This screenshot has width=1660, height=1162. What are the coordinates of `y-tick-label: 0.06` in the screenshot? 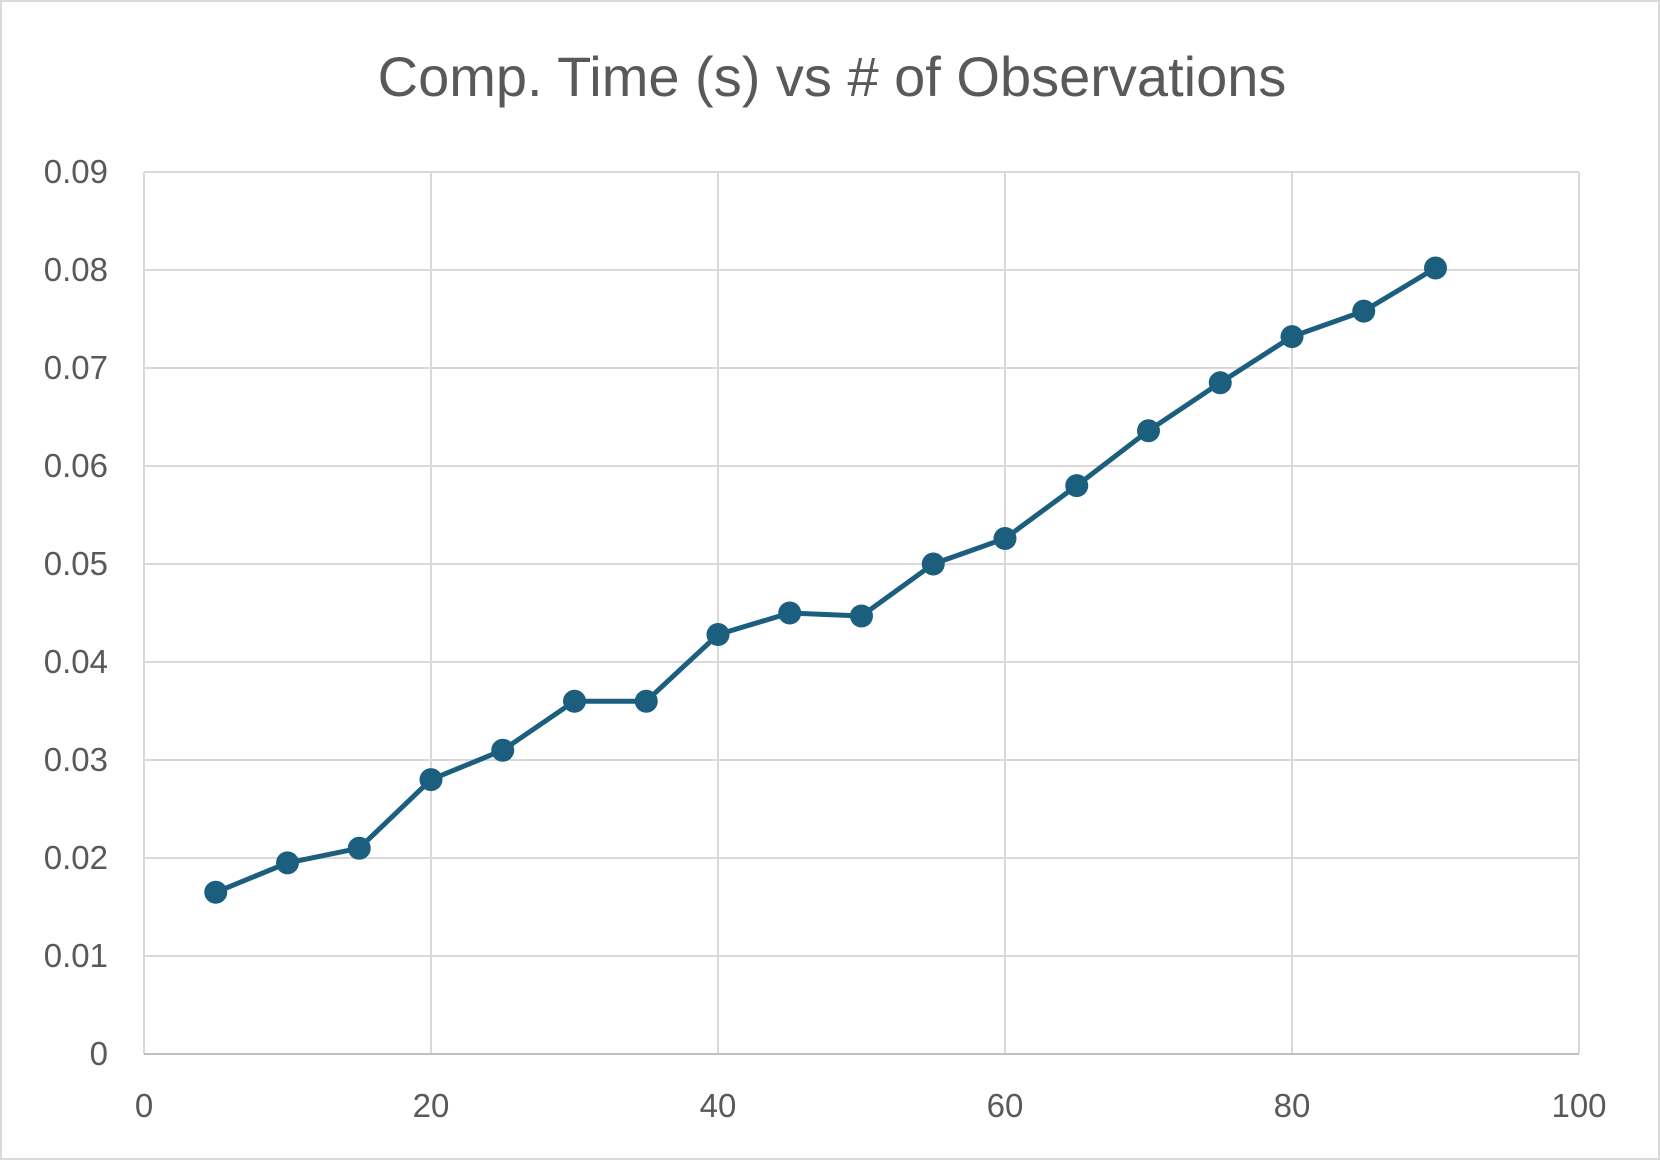 It's located at (76, 465).